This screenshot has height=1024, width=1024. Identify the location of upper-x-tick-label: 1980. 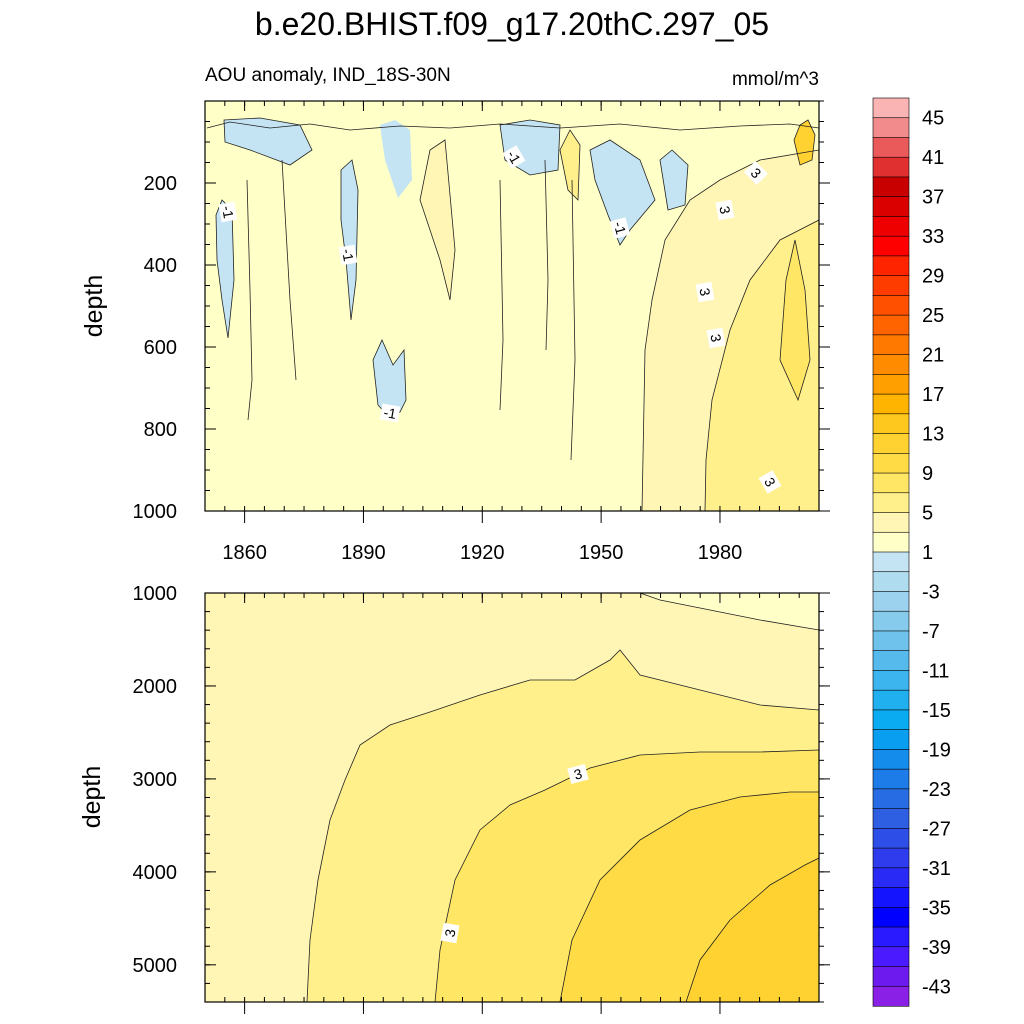
(720, 553).